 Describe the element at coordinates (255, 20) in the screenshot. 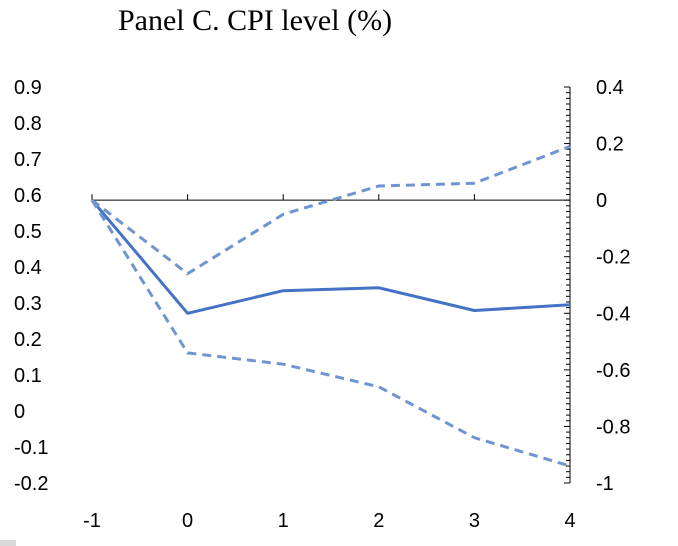

I see `chart-title: Panel C. CPI level (%)` at that location.